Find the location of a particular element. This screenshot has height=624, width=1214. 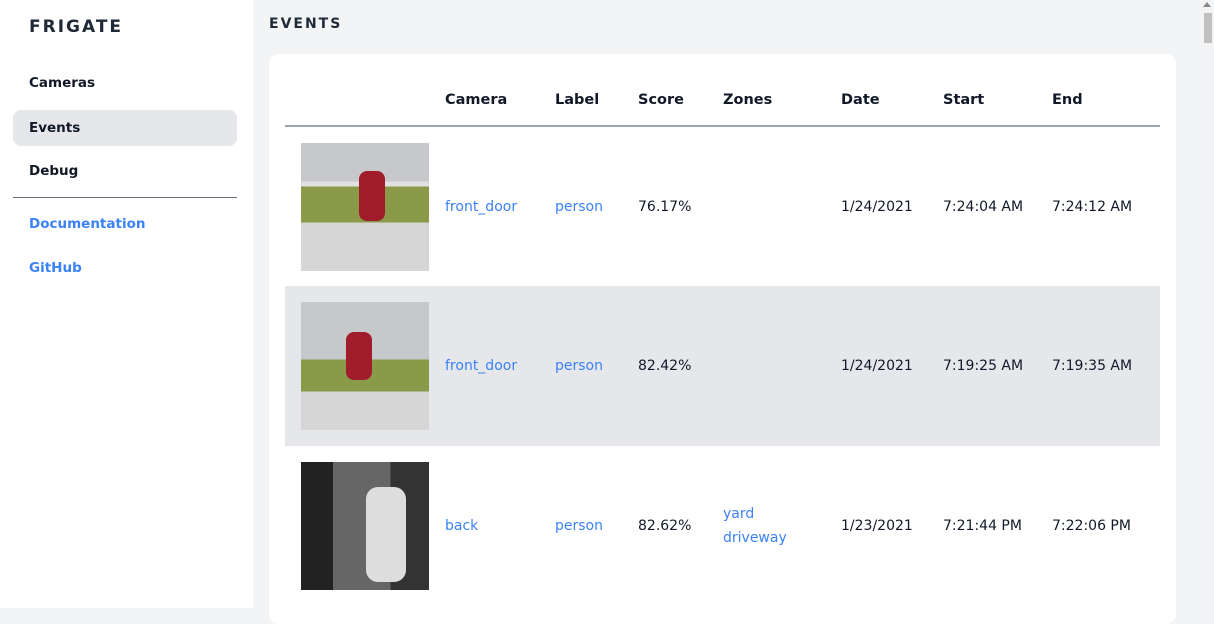

nav-github: GitHub is located at coordinates (55, 268).